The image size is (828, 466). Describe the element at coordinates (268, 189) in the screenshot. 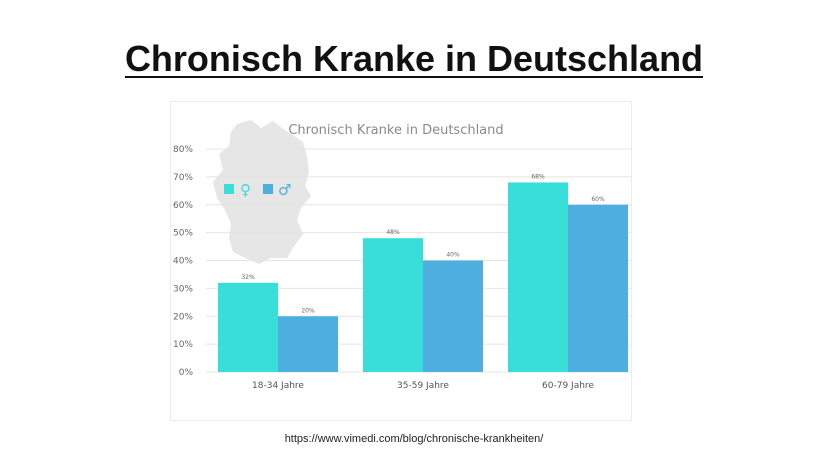

I see `legend-male-swatch` at that location.